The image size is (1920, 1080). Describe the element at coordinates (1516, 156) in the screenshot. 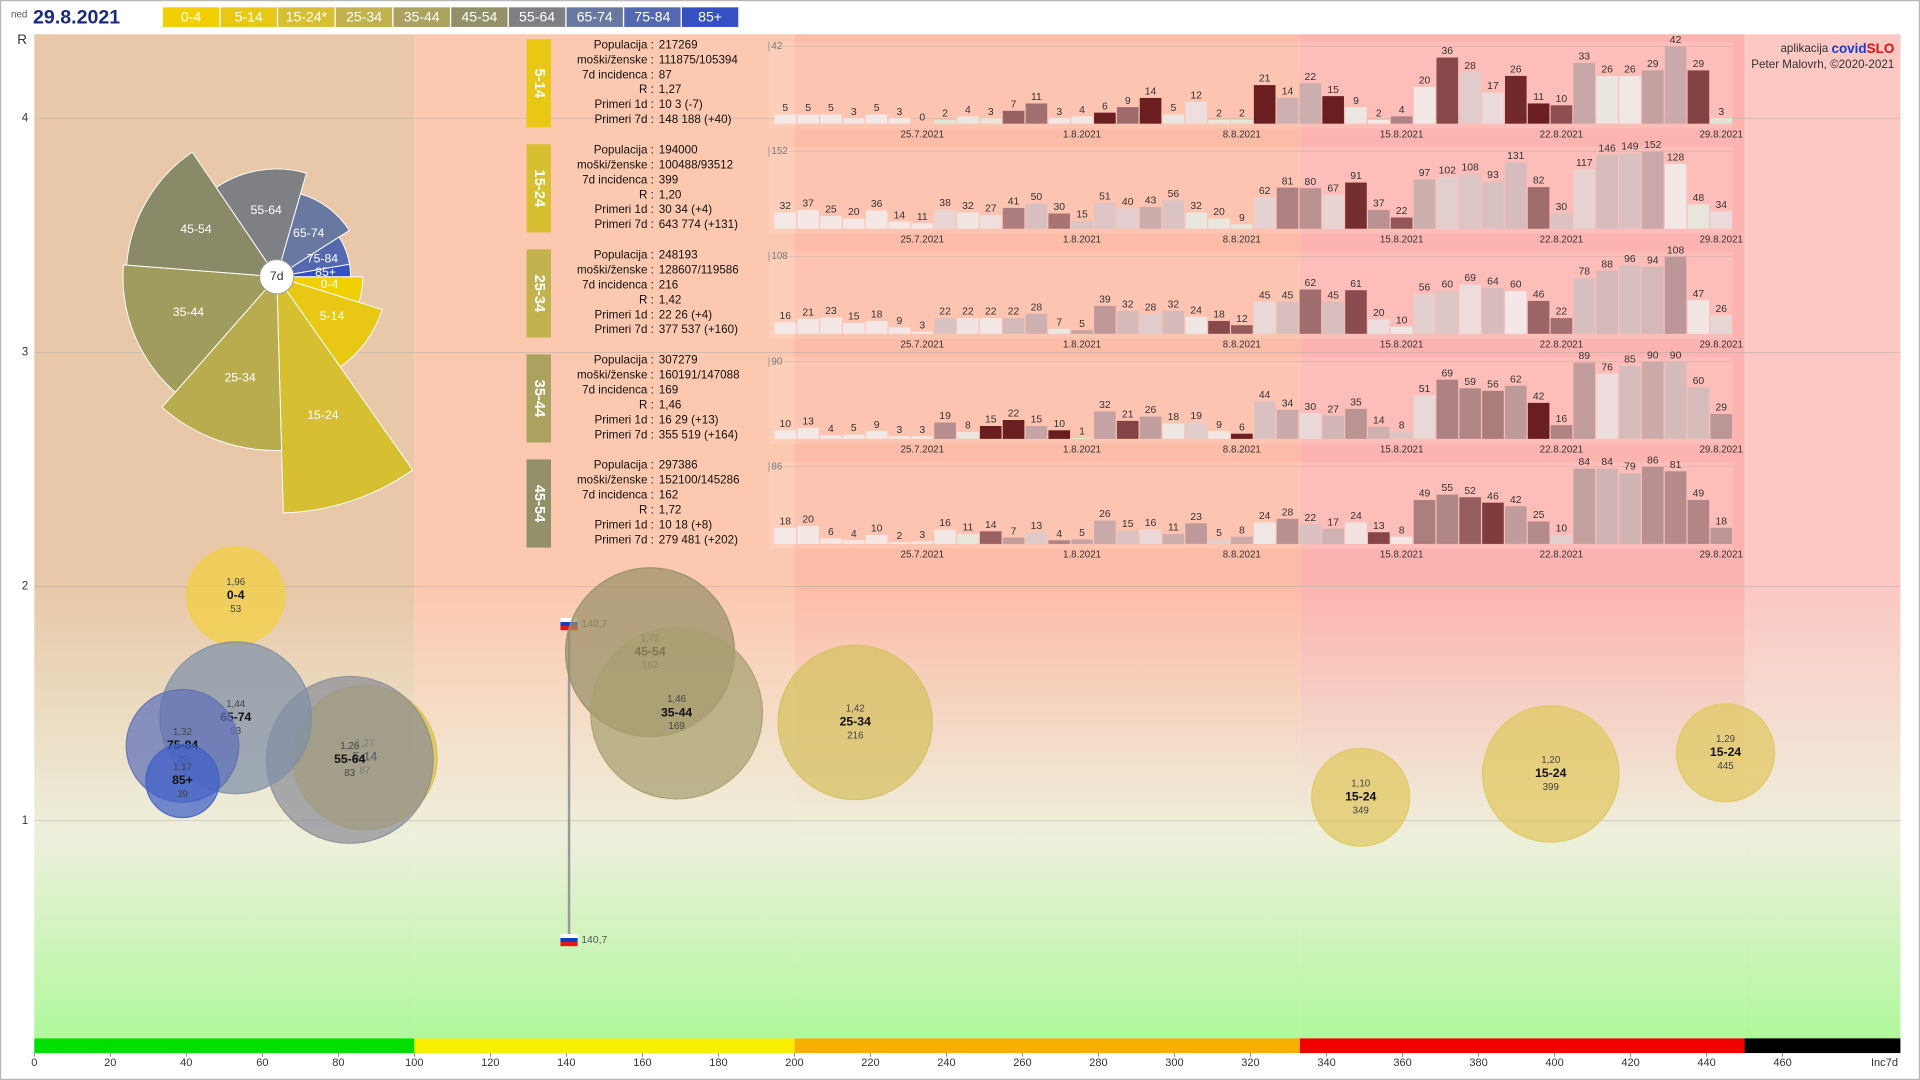

I see `bar-value-label: 131` at that location.